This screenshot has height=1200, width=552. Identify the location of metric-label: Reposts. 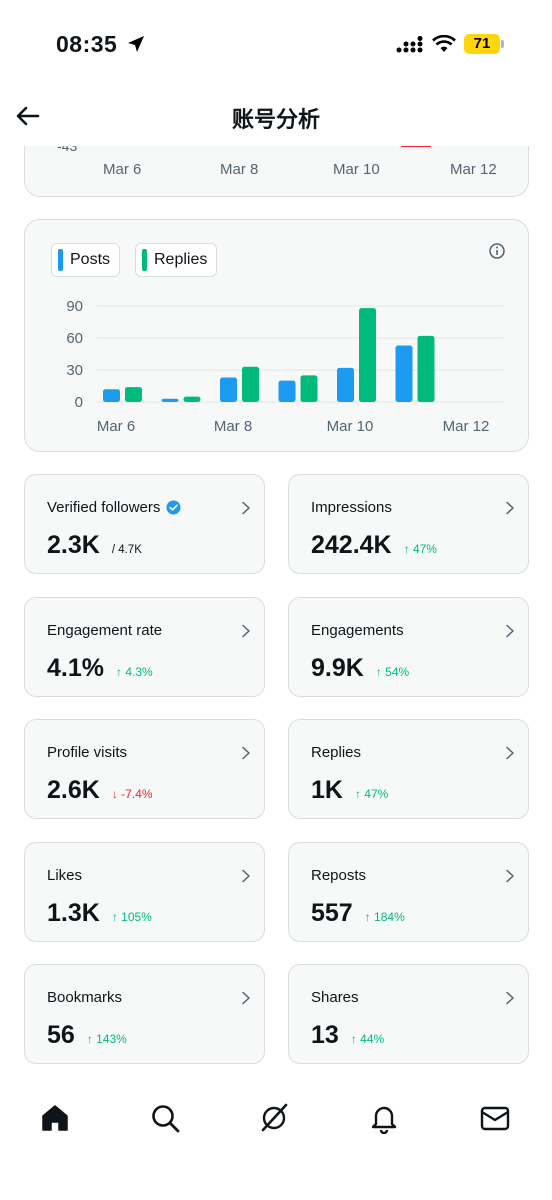
(339, 875).